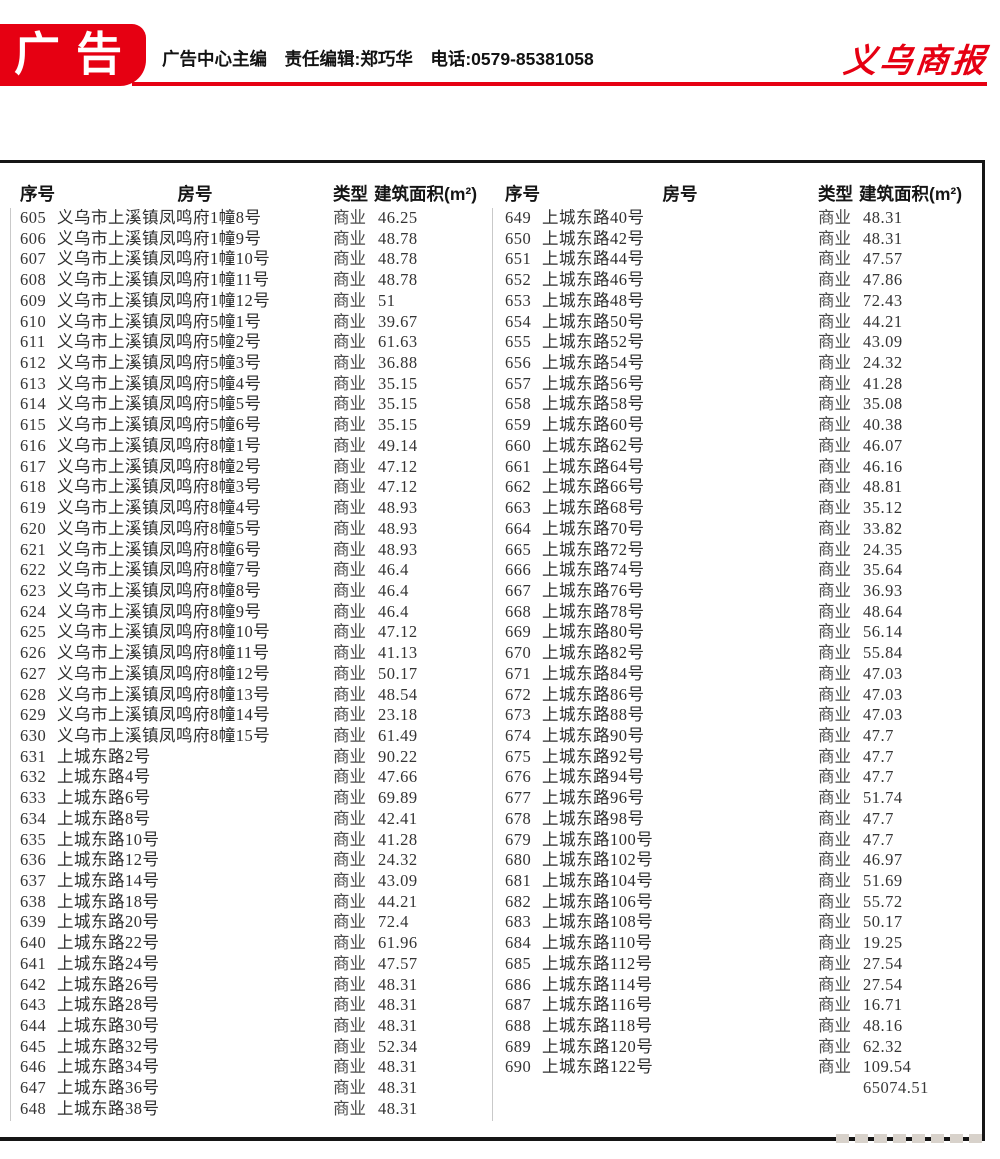  What do you see at coordinates (108, 984) in the screenshot?
I see `cell-room: 上城东路26号` at bounding box center [108, 984].